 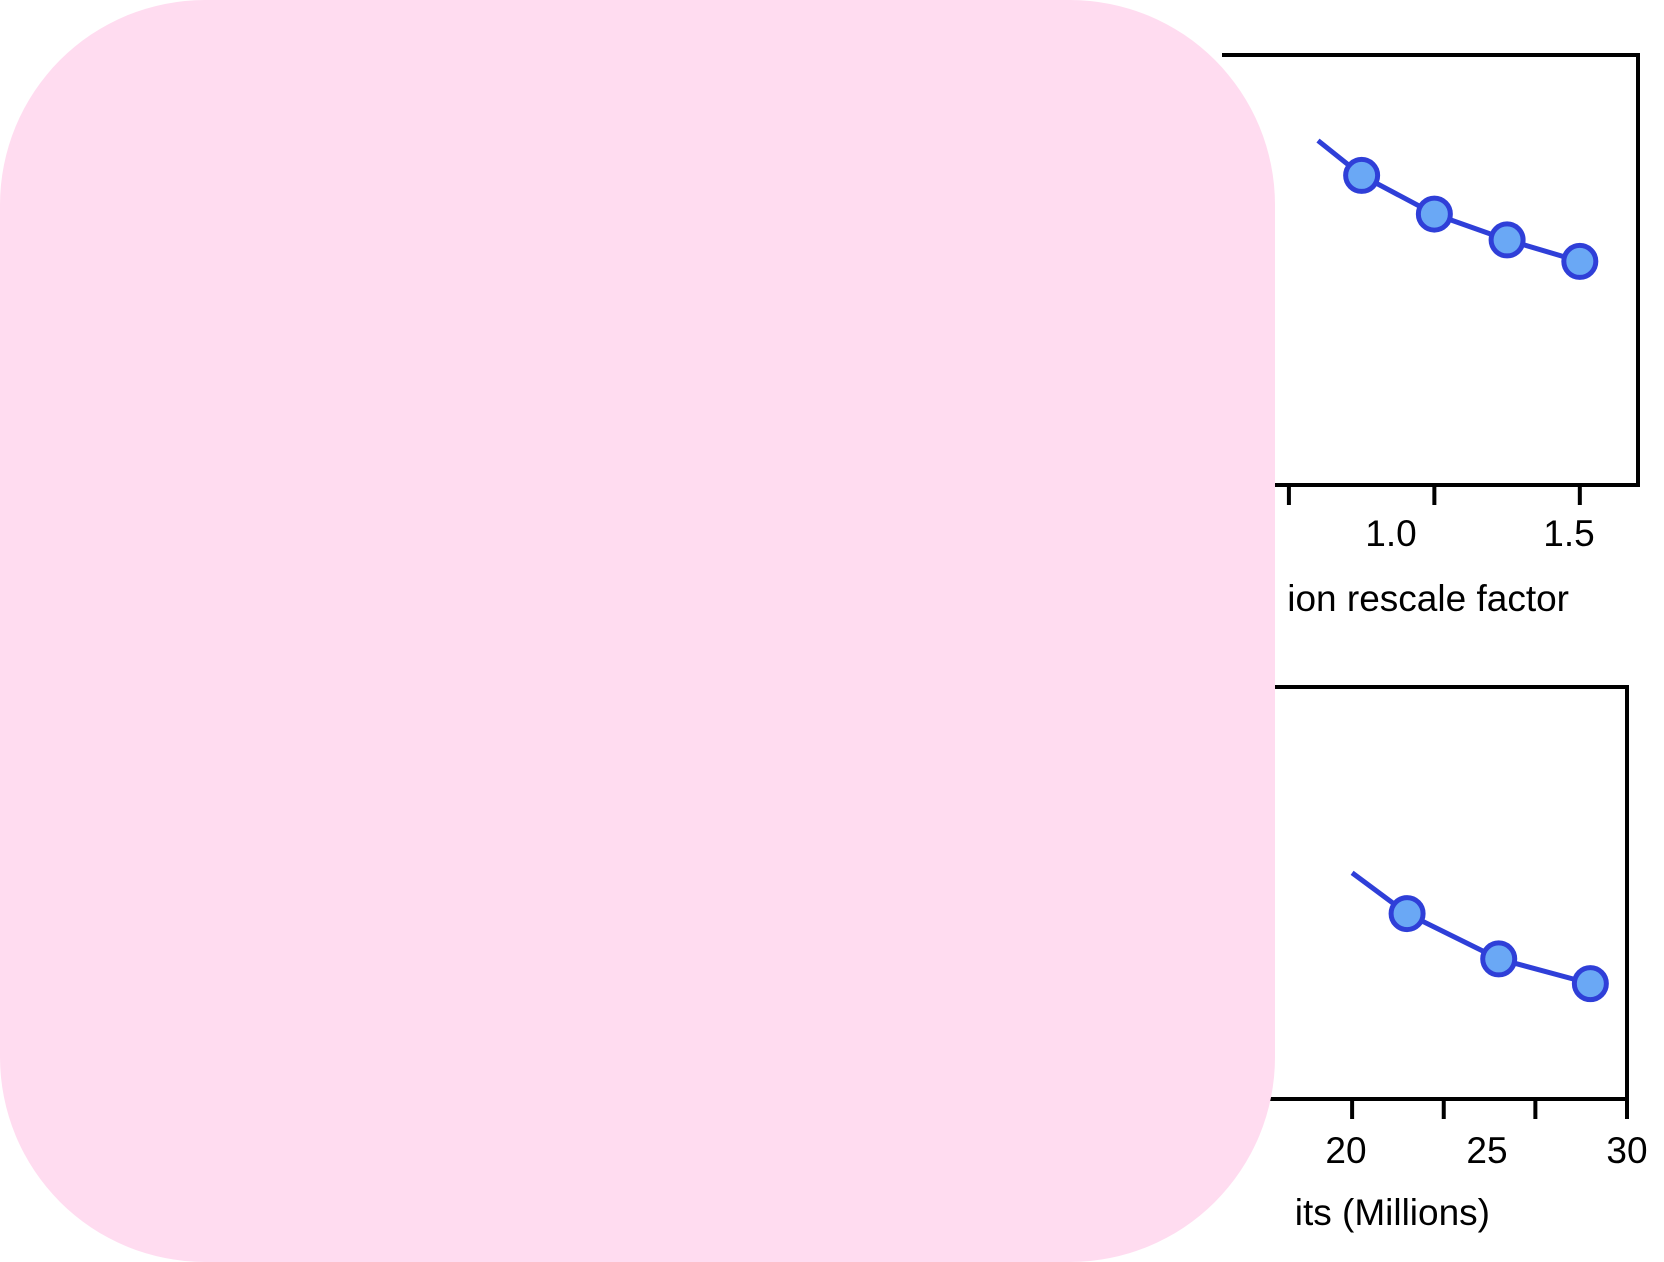 I want to click on top-chart-point-1.25, so click(x=1507, y=240).